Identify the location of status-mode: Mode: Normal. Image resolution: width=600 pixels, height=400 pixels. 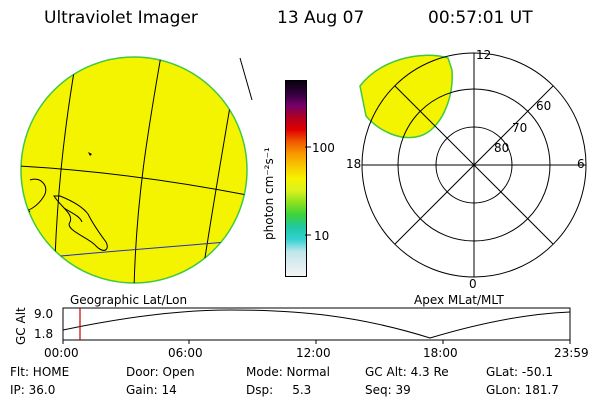
(288, 372).